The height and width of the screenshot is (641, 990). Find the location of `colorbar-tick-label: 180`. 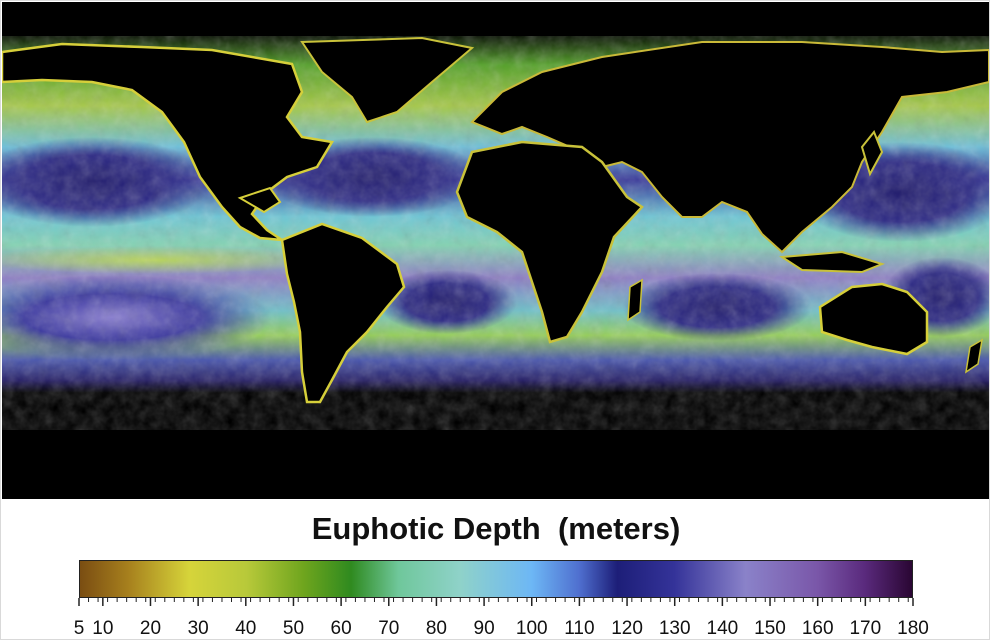

colorbar-tick-label: 180 is located at coordinates (913, 628).